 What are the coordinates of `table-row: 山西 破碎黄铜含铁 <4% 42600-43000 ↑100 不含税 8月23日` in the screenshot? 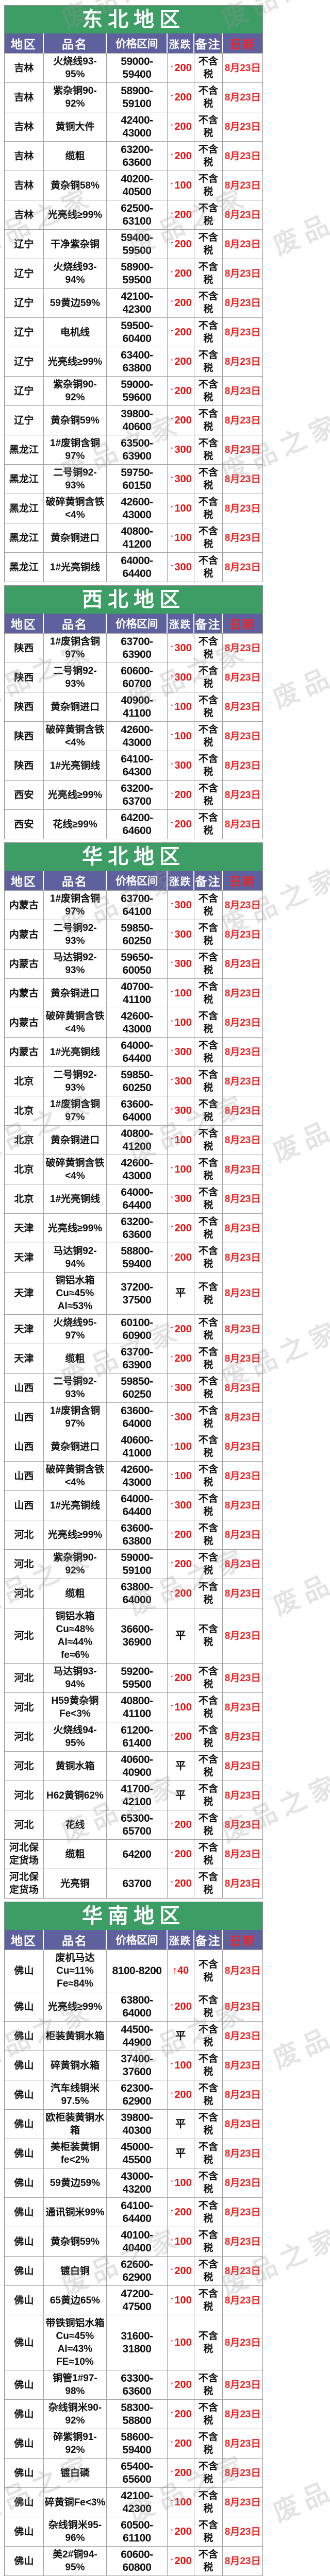 It's located at (133, 1475).